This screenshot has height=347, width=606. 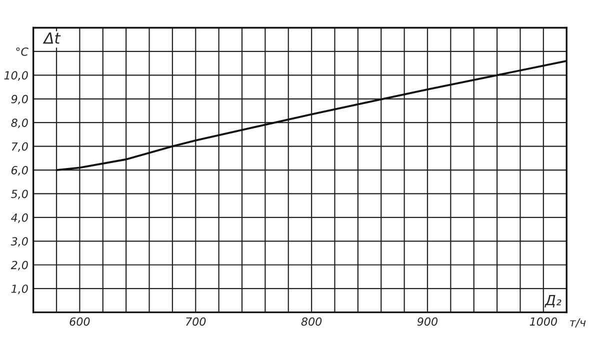 What do you see at coordinates (19, 195) in the screenshot?
I see `y-tick-label: 5,0` at bounding box center [19, 195].